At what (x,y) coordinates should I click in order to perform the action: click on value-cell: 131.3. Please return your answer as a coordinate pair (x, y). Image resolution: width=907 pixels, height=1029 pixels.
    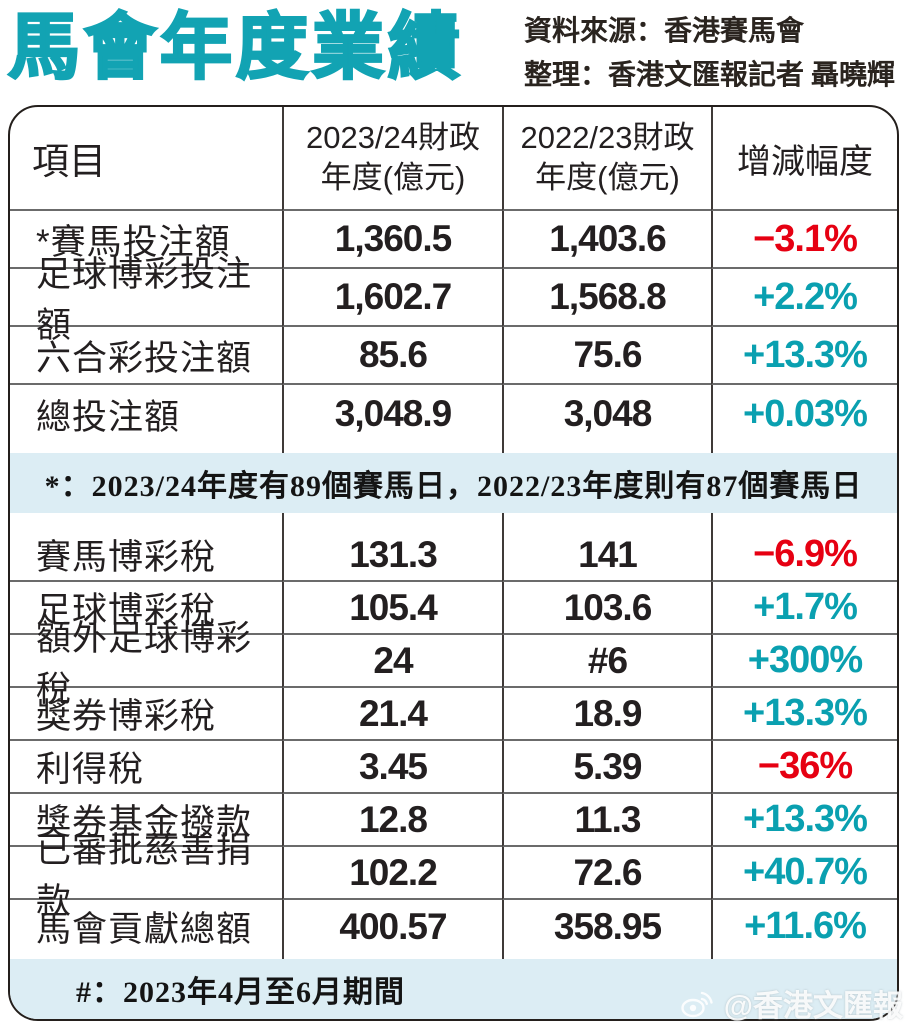
    Looking at the image, I should click on (392, 555).